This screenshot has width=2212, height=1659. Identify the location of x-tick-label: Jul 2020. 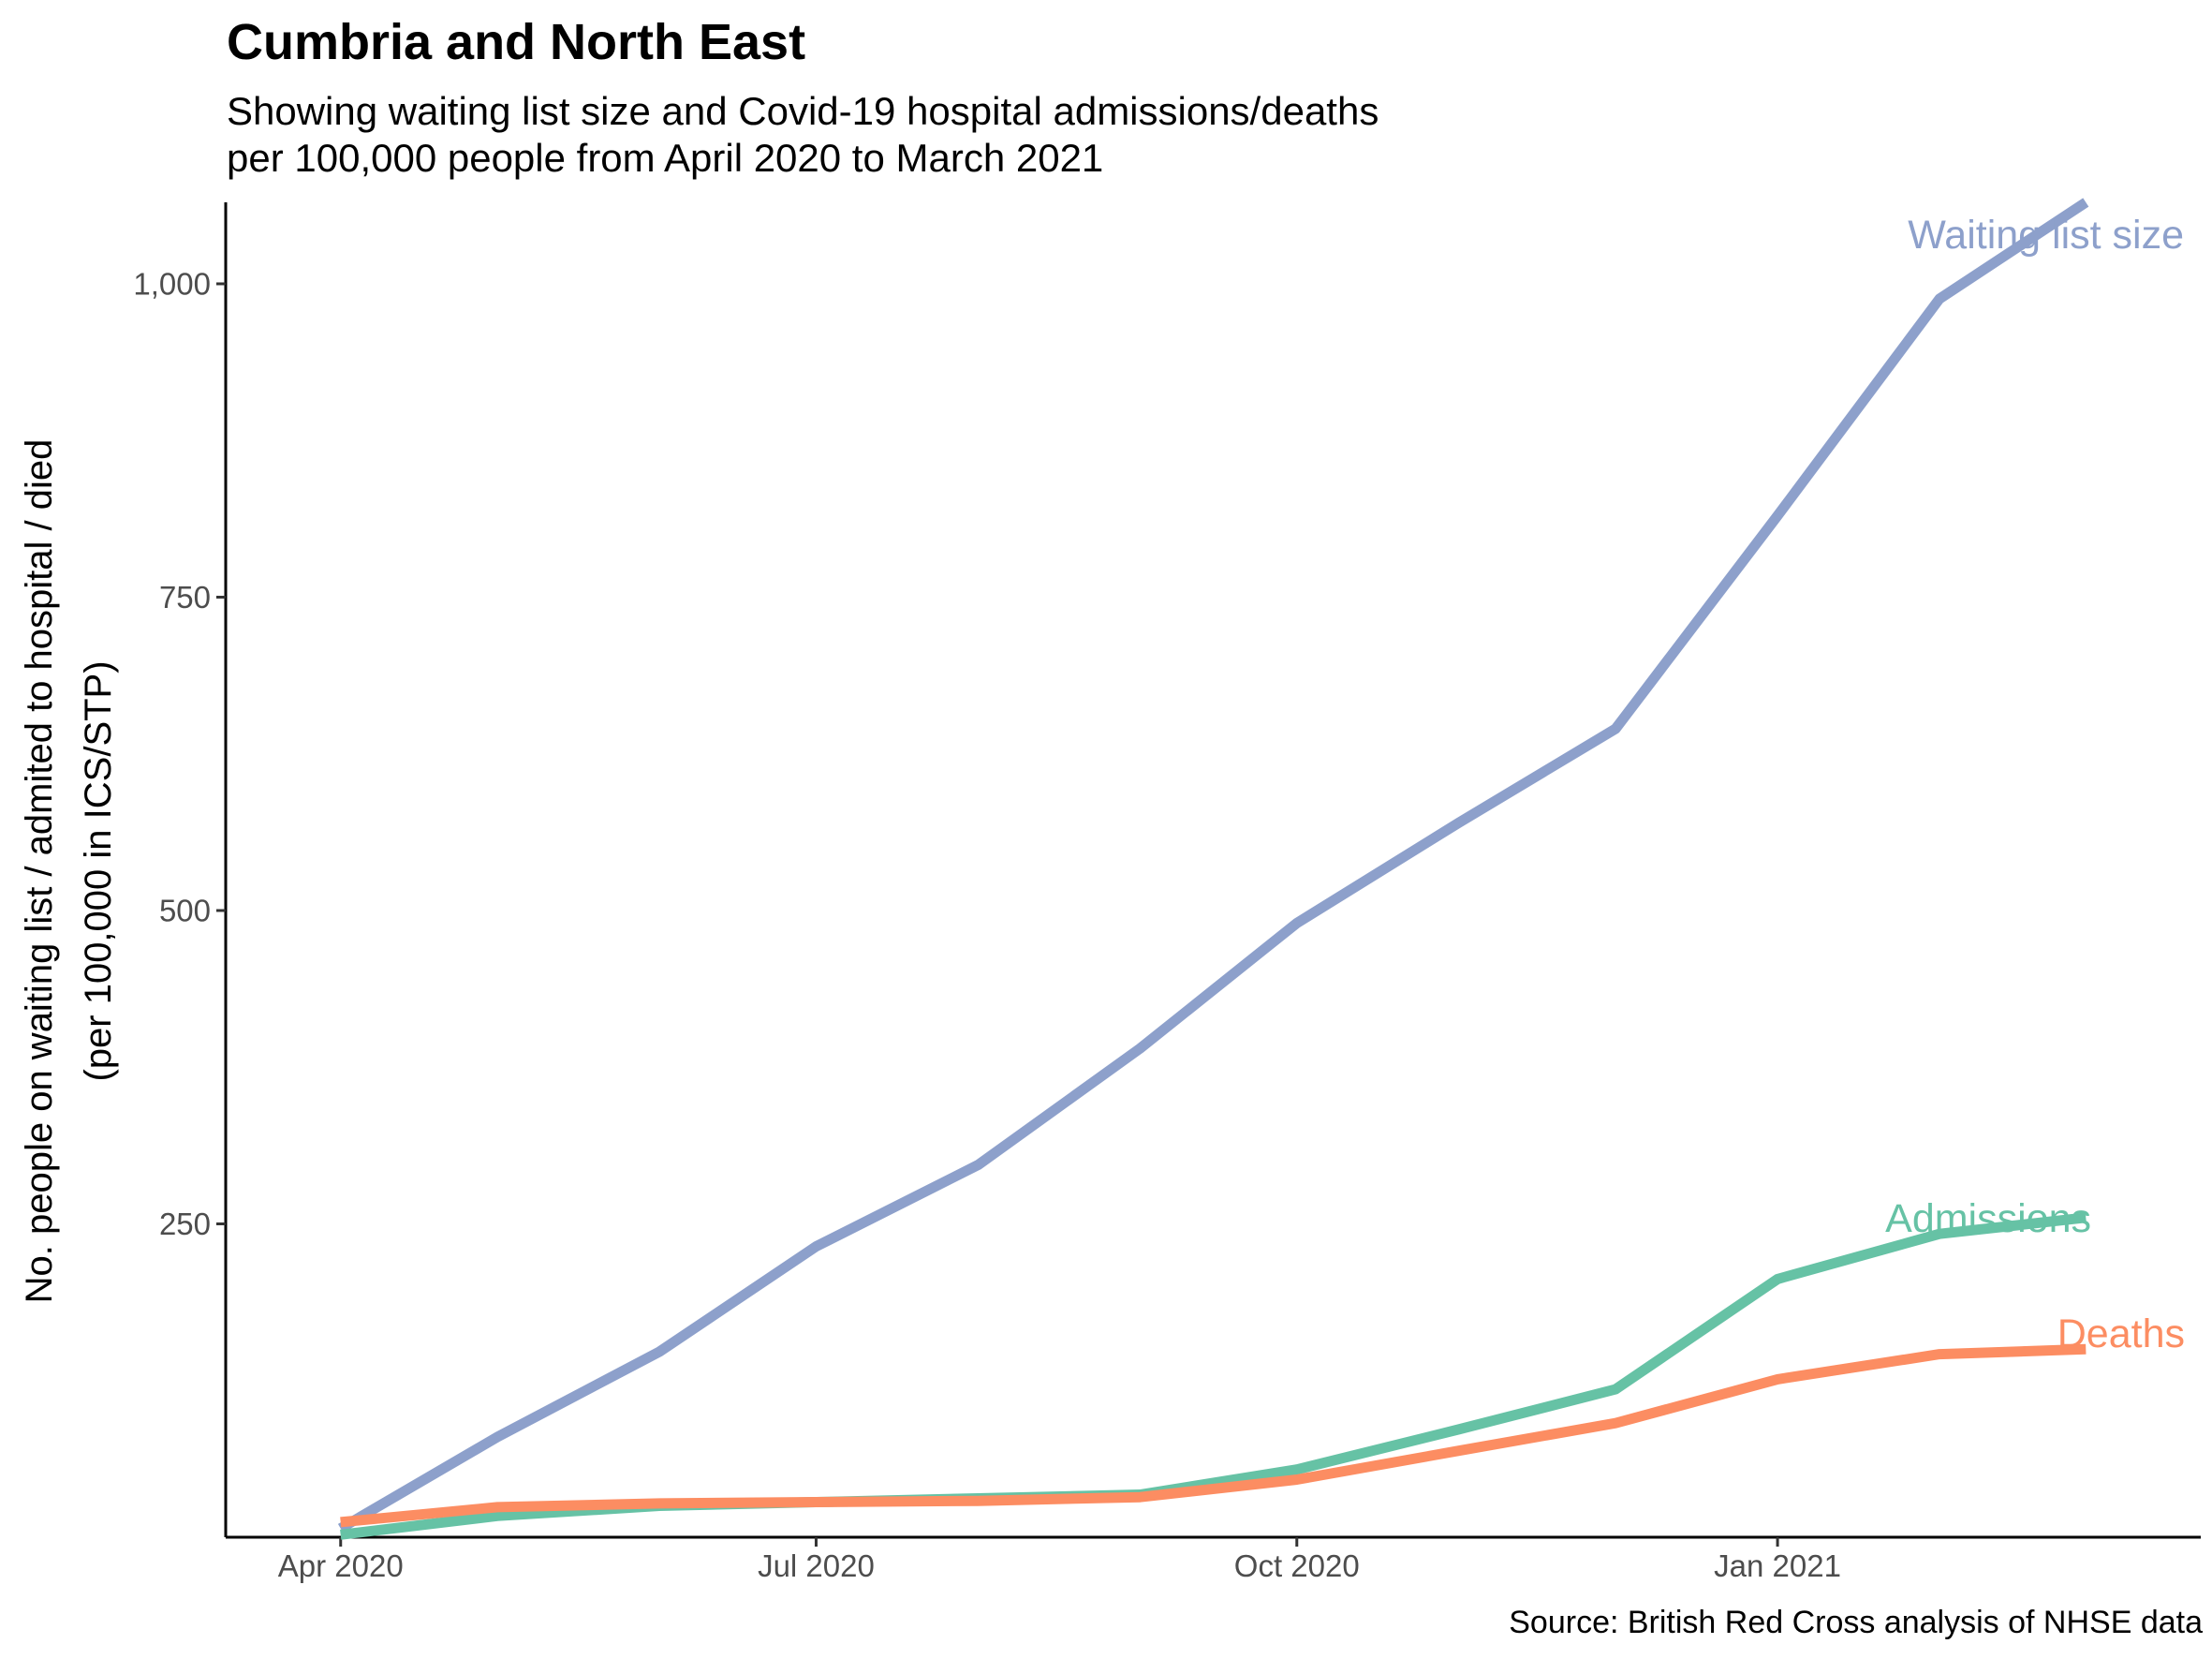
(817, 1566).